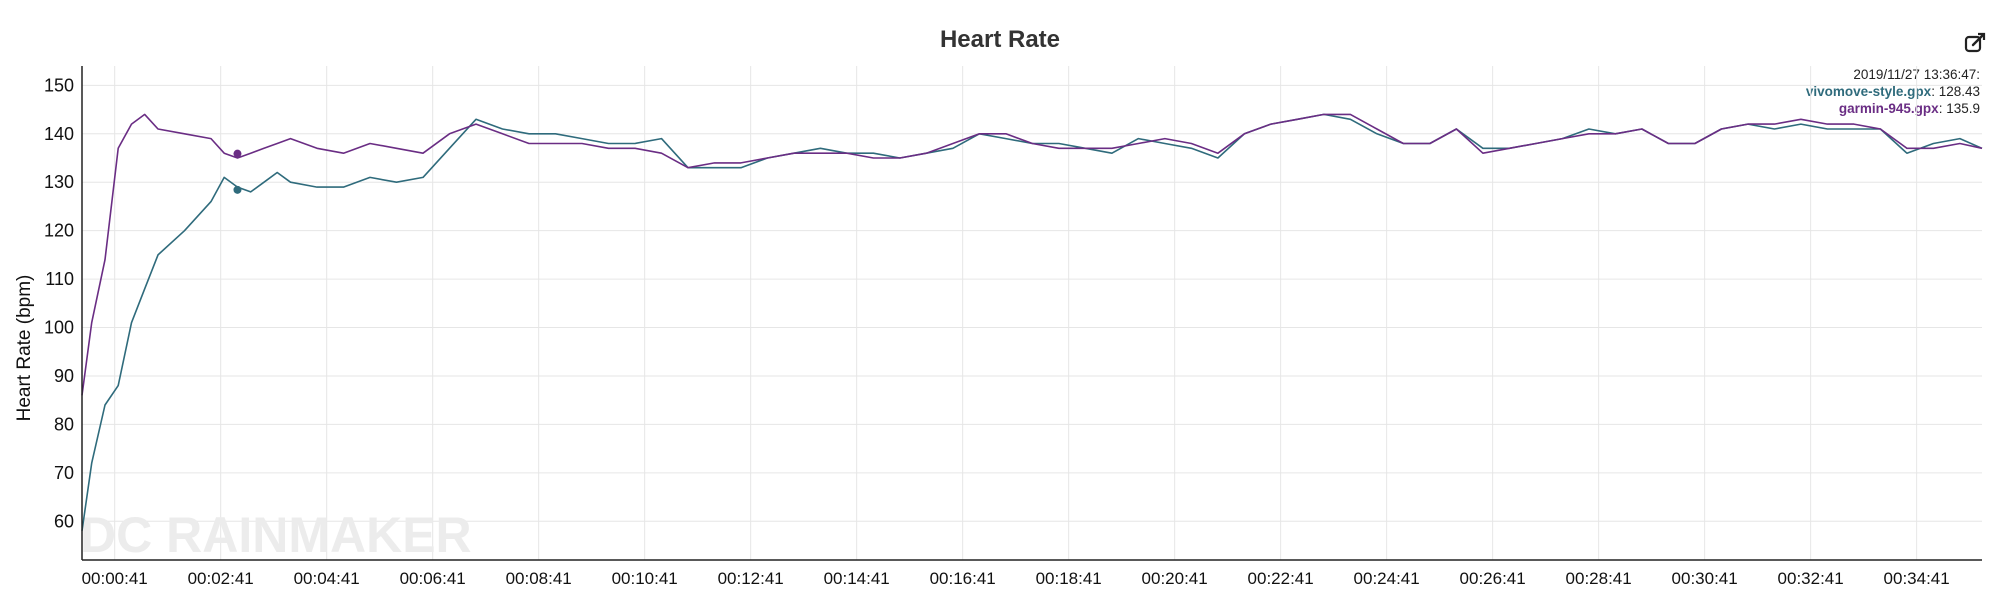 The image size is (2000, 604). I want to click on x-tick-label: 00:28:41, so click(1599, 578).